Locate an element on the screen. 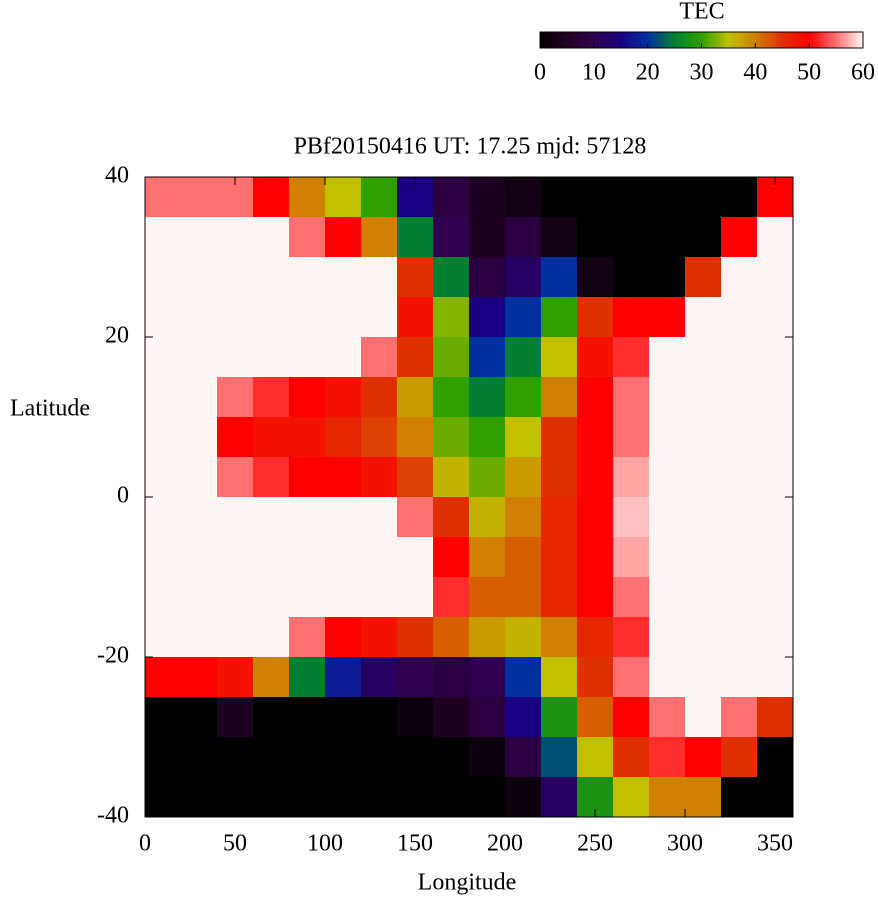  y-tick-label: -40 is located at coordinates (113, 816).